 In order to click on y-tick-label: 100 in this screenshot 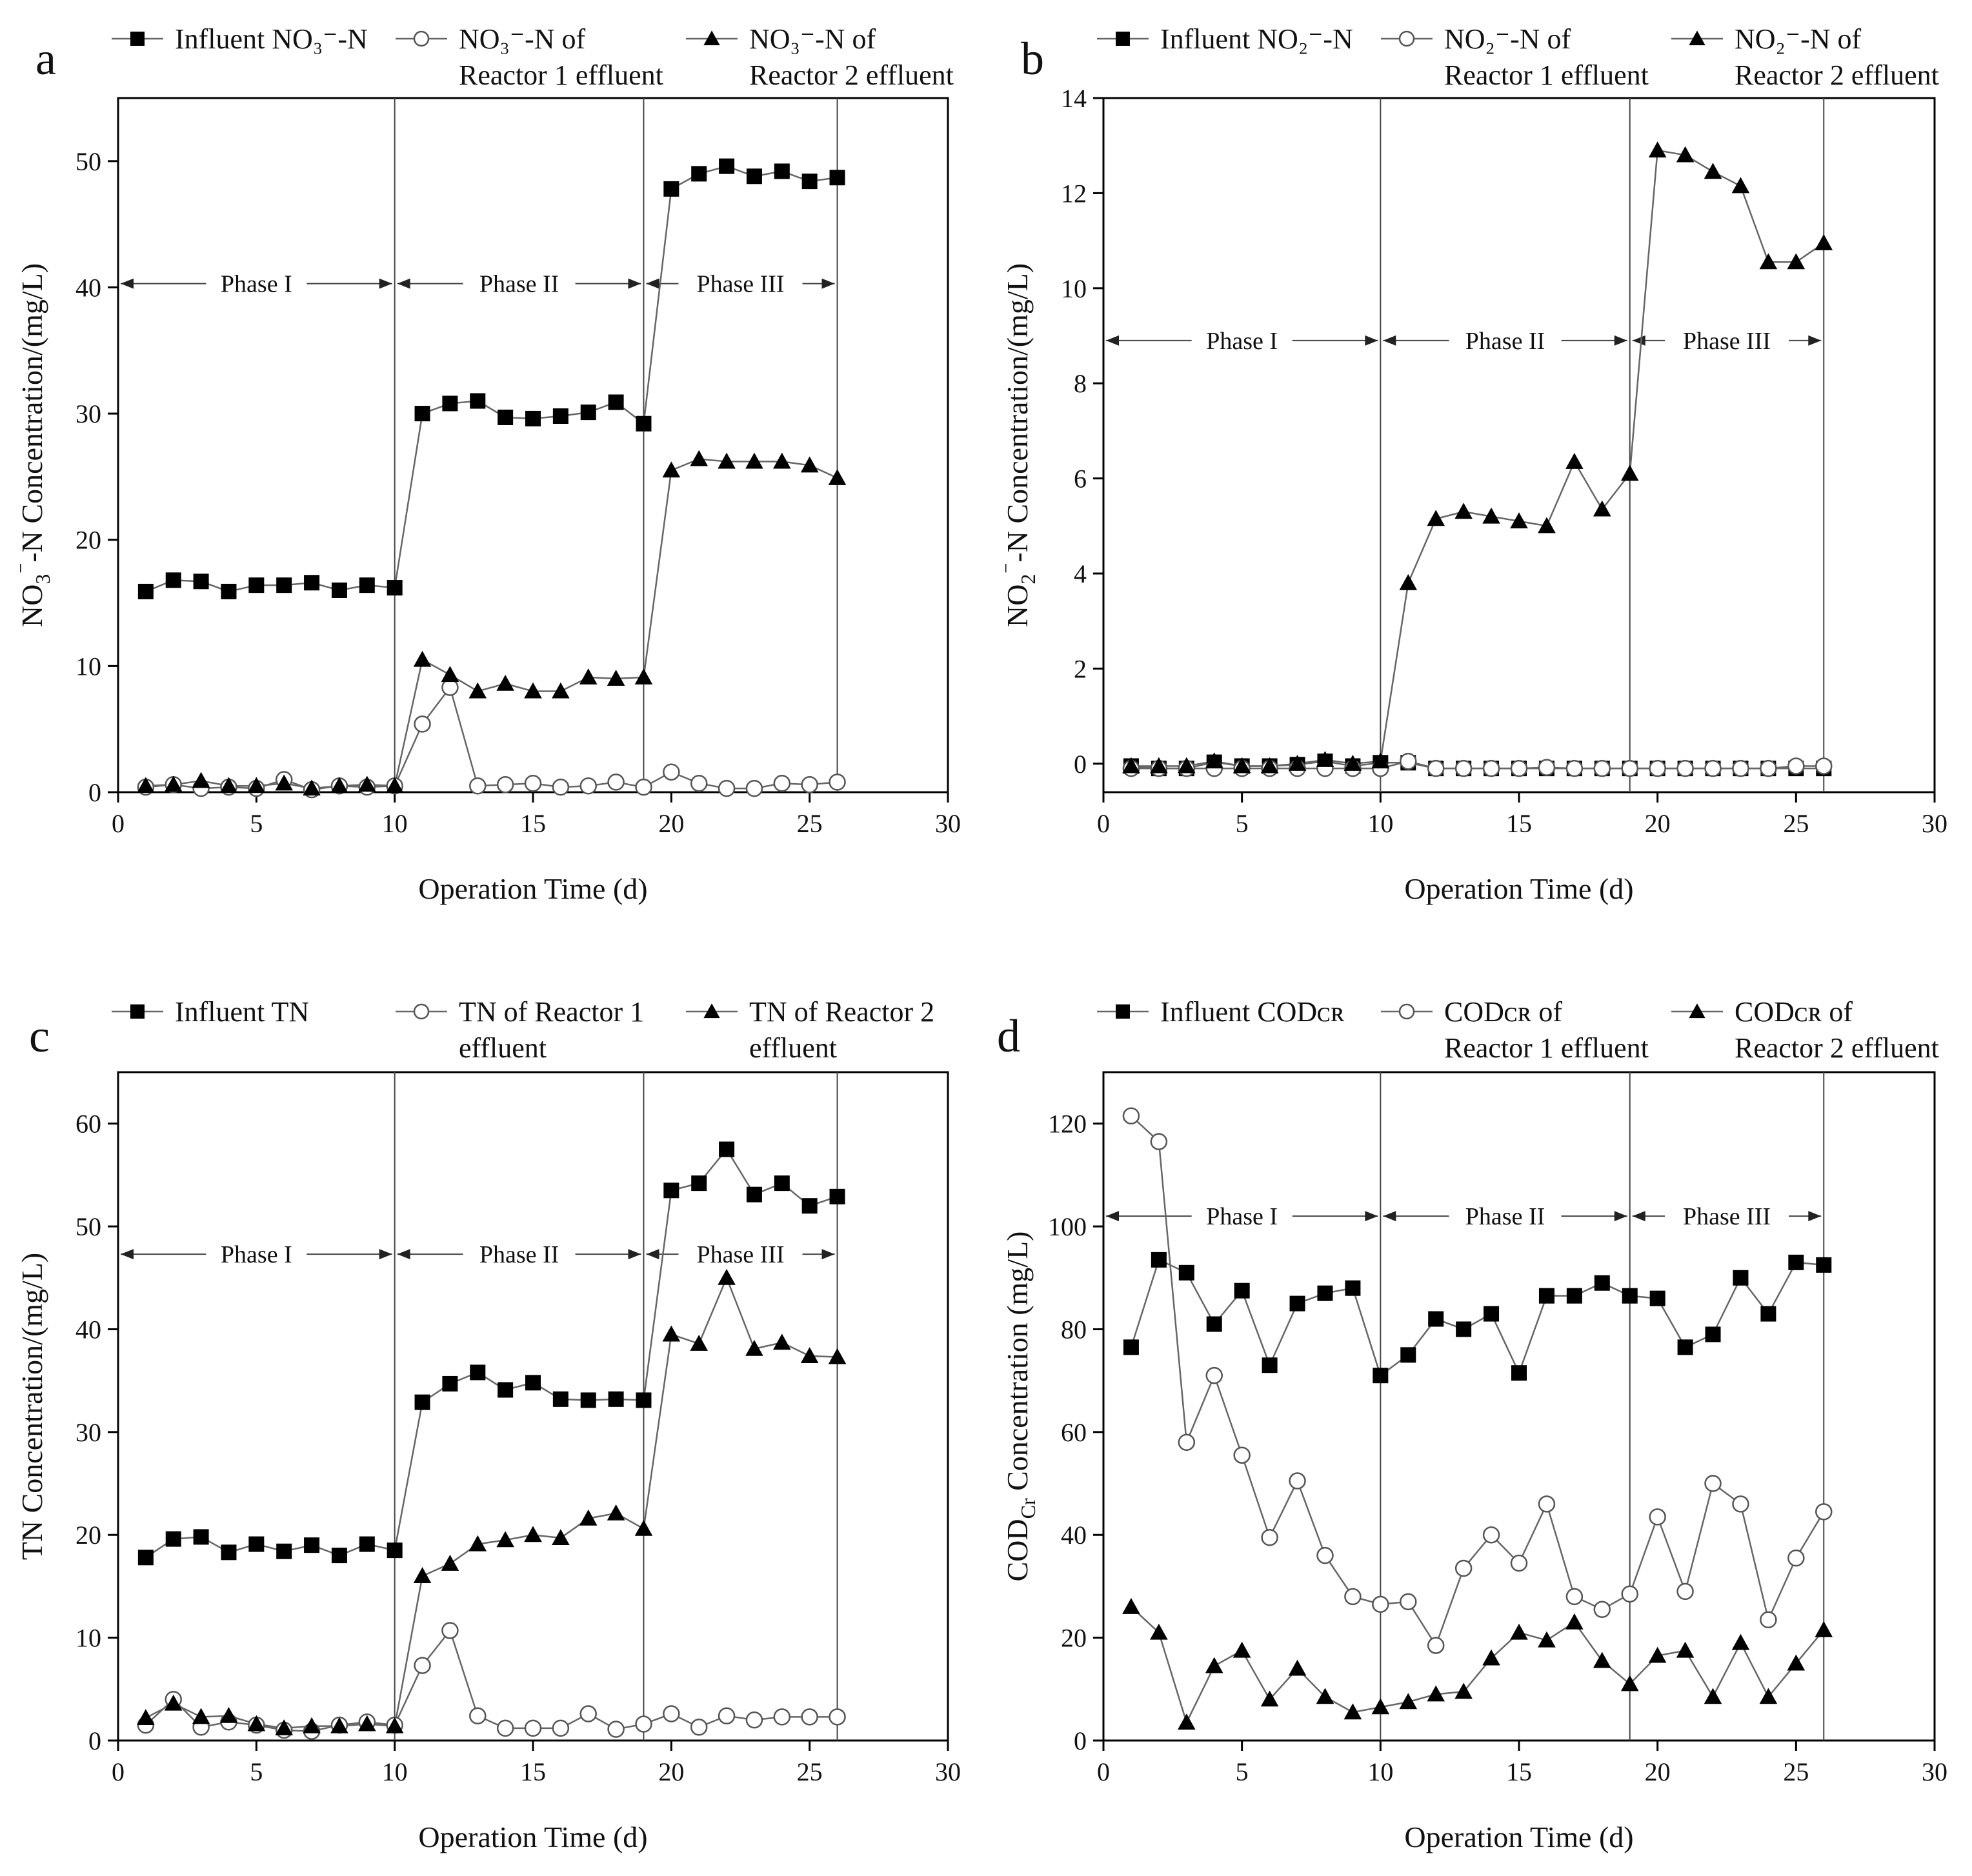, I will do `click(1067, 1226)`.